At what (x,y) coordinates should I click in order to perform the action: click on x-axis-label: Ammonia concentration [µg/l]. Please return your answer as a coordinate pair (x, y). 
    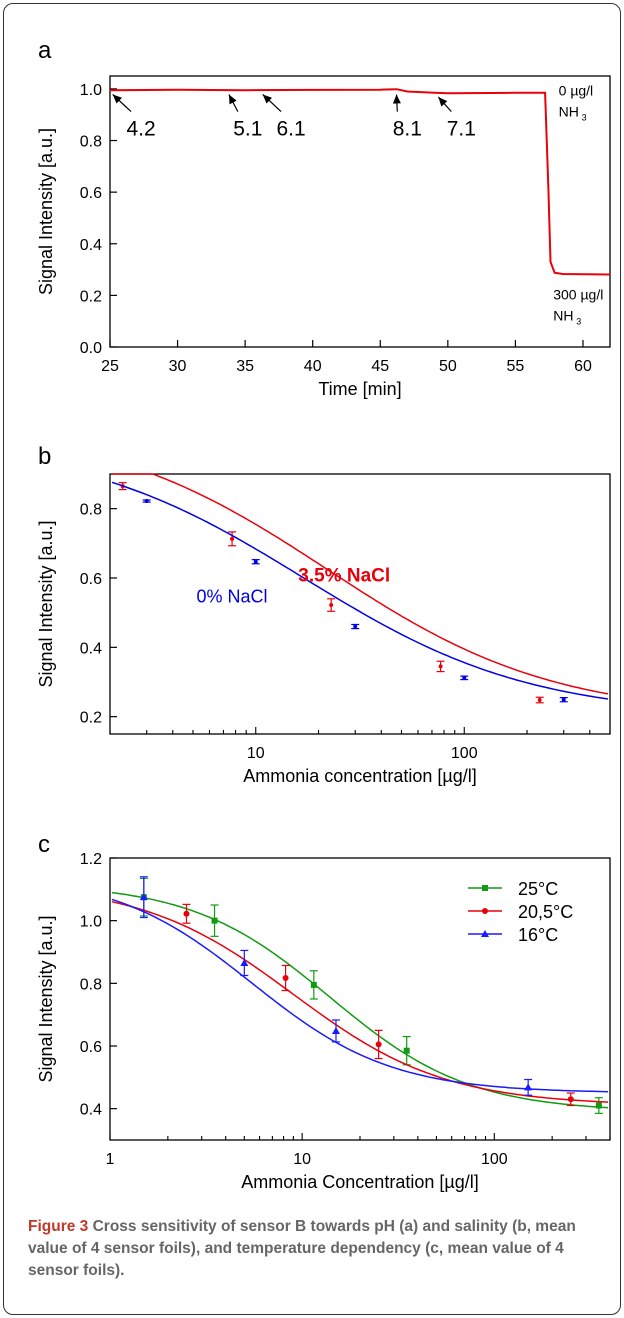
    Looking at the image, I should click on (359, 776).